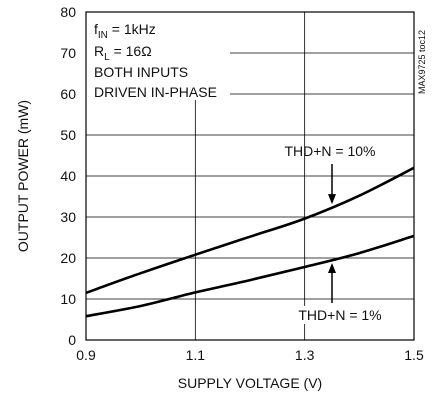 The width and height of the screenshot is (435, 398). What do you see at coordinates (329, 151) in the screenshot?
I see `series-label-0: THD+N = 10%` at bounding box center [329, 151].